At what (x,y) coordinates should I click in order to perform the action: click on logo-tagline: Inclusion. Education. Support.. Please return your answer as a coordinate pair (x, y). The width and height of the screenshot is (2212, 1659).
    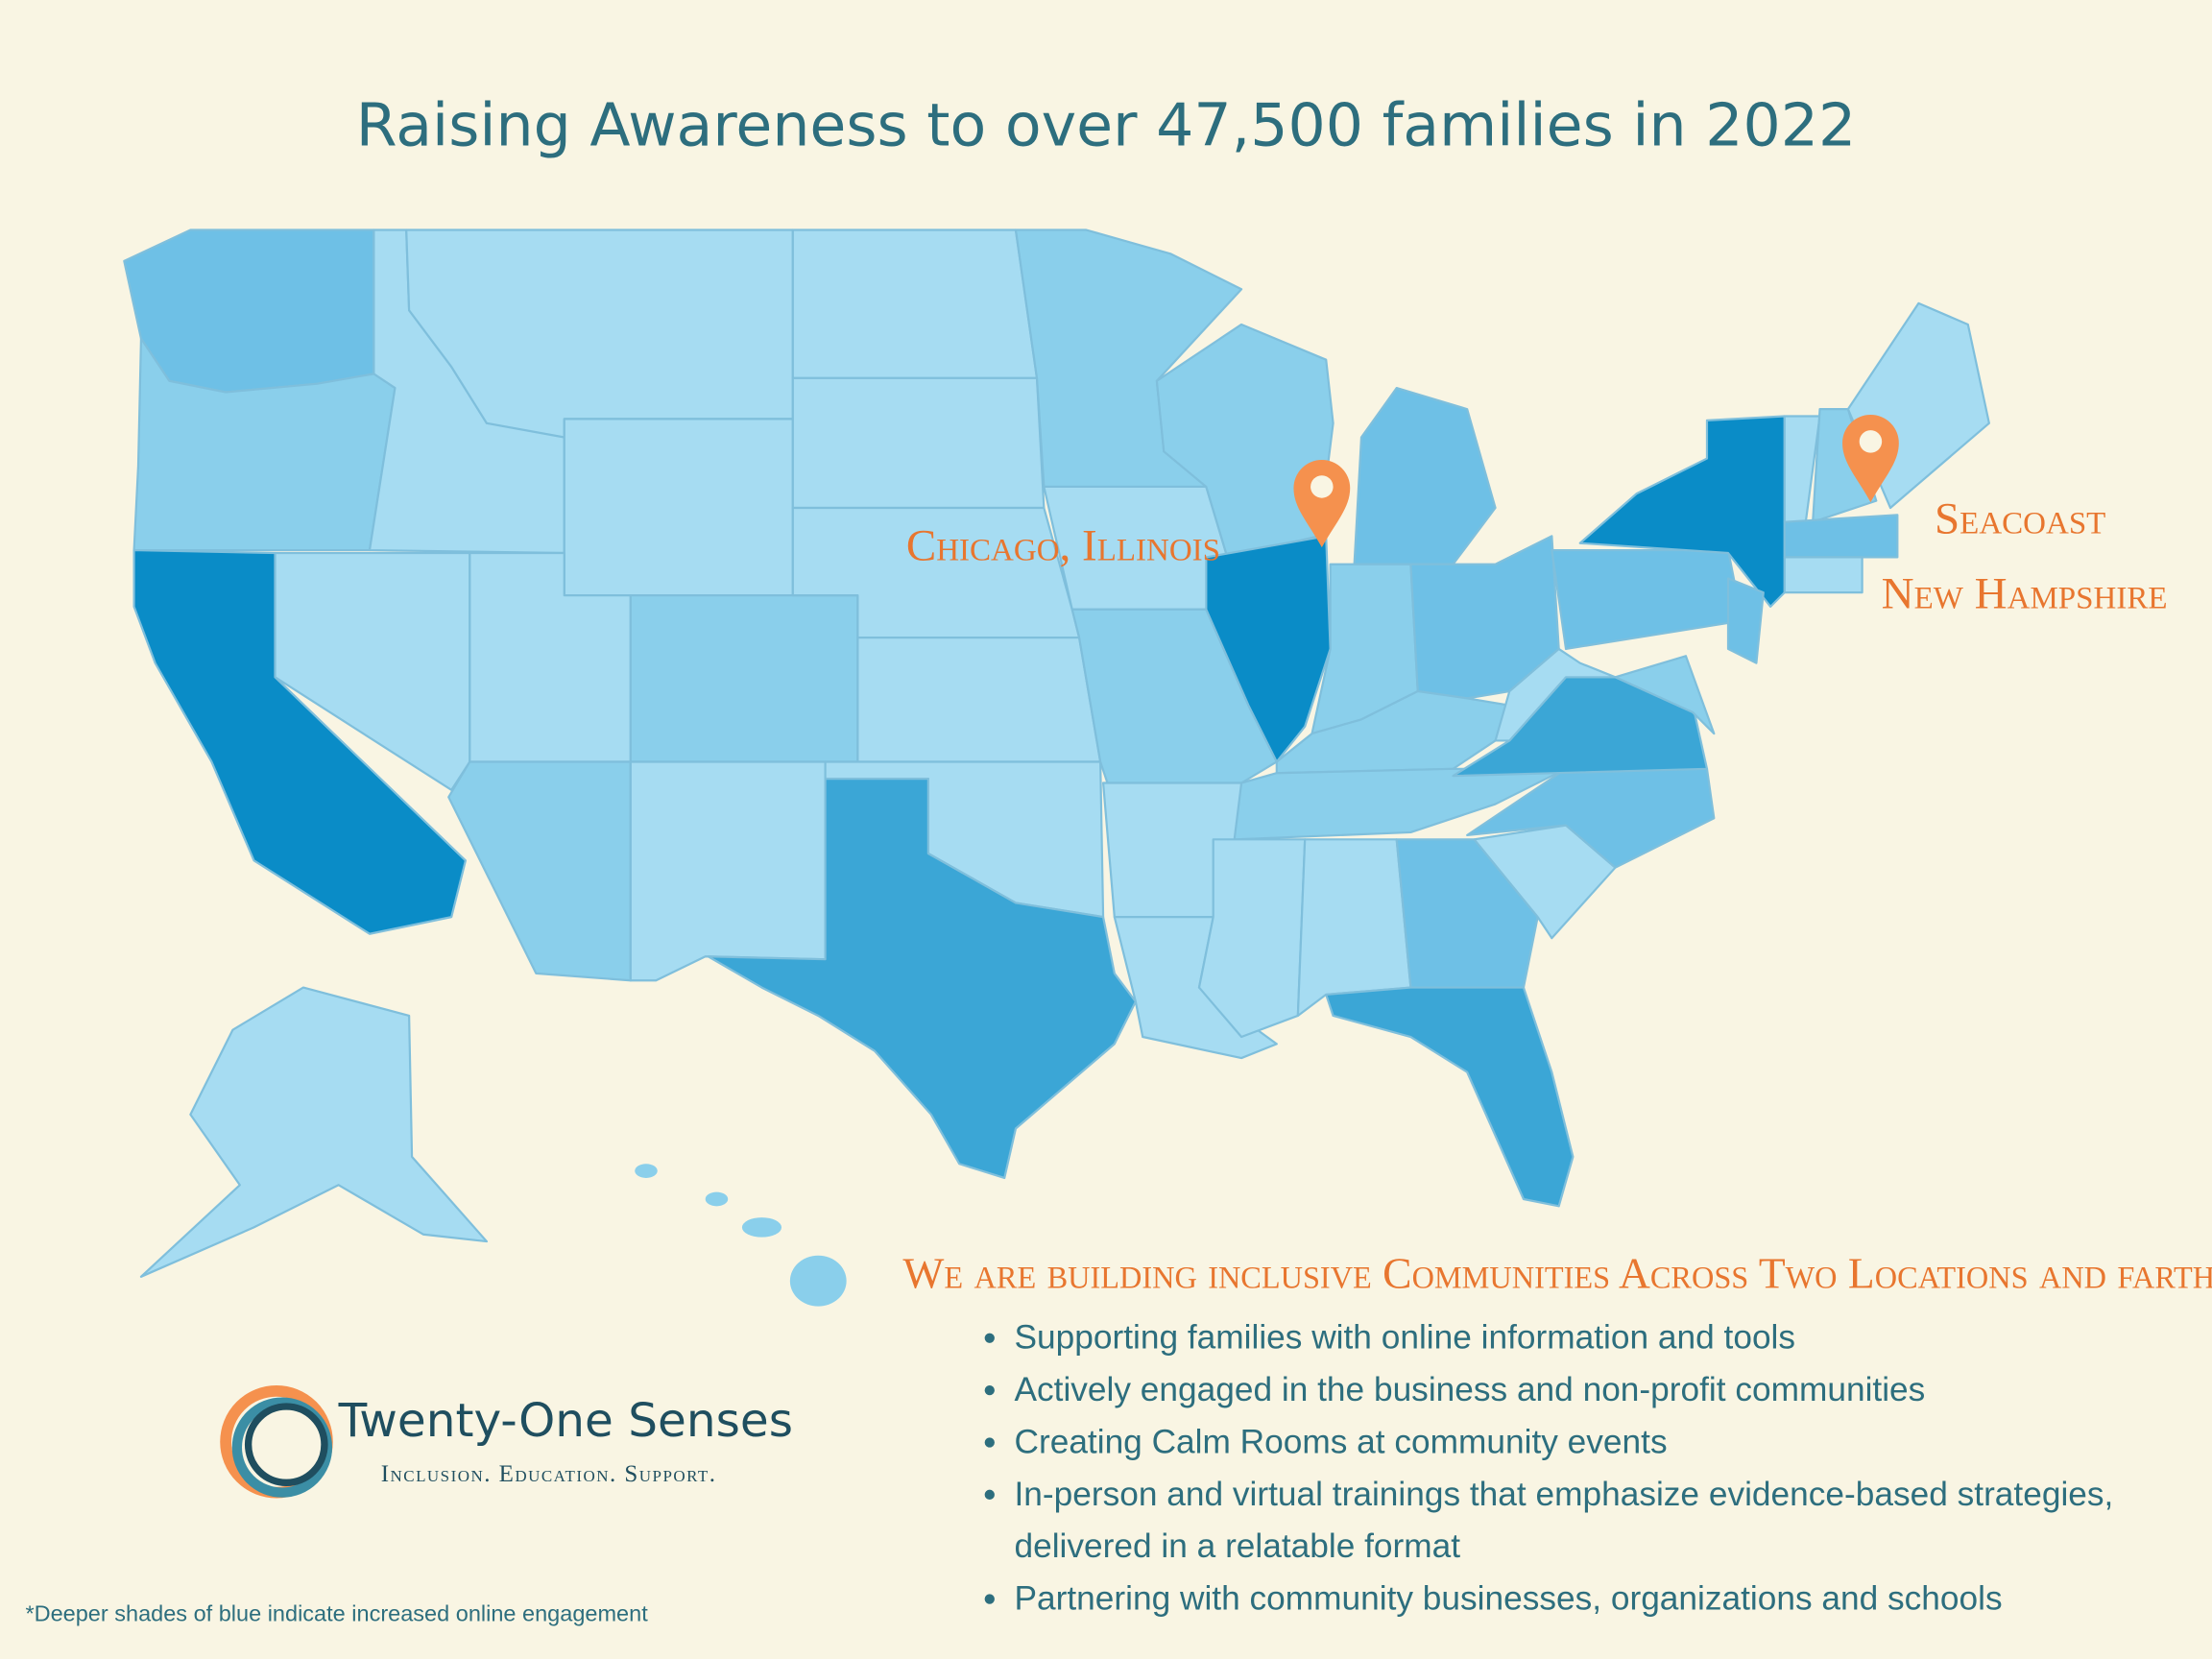
    Looking at the image, I should click on (549, 1474).